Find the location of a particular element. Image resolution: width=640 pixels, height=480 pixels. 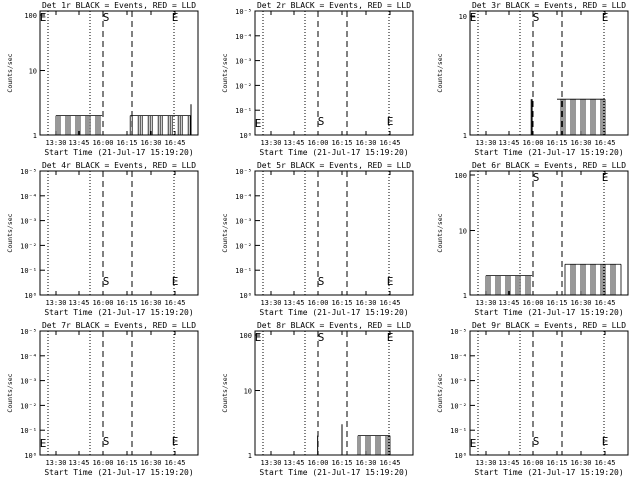

chart-title: Det 1r BLACK = Events, RED = LLD is located at coordinates (119, 5).